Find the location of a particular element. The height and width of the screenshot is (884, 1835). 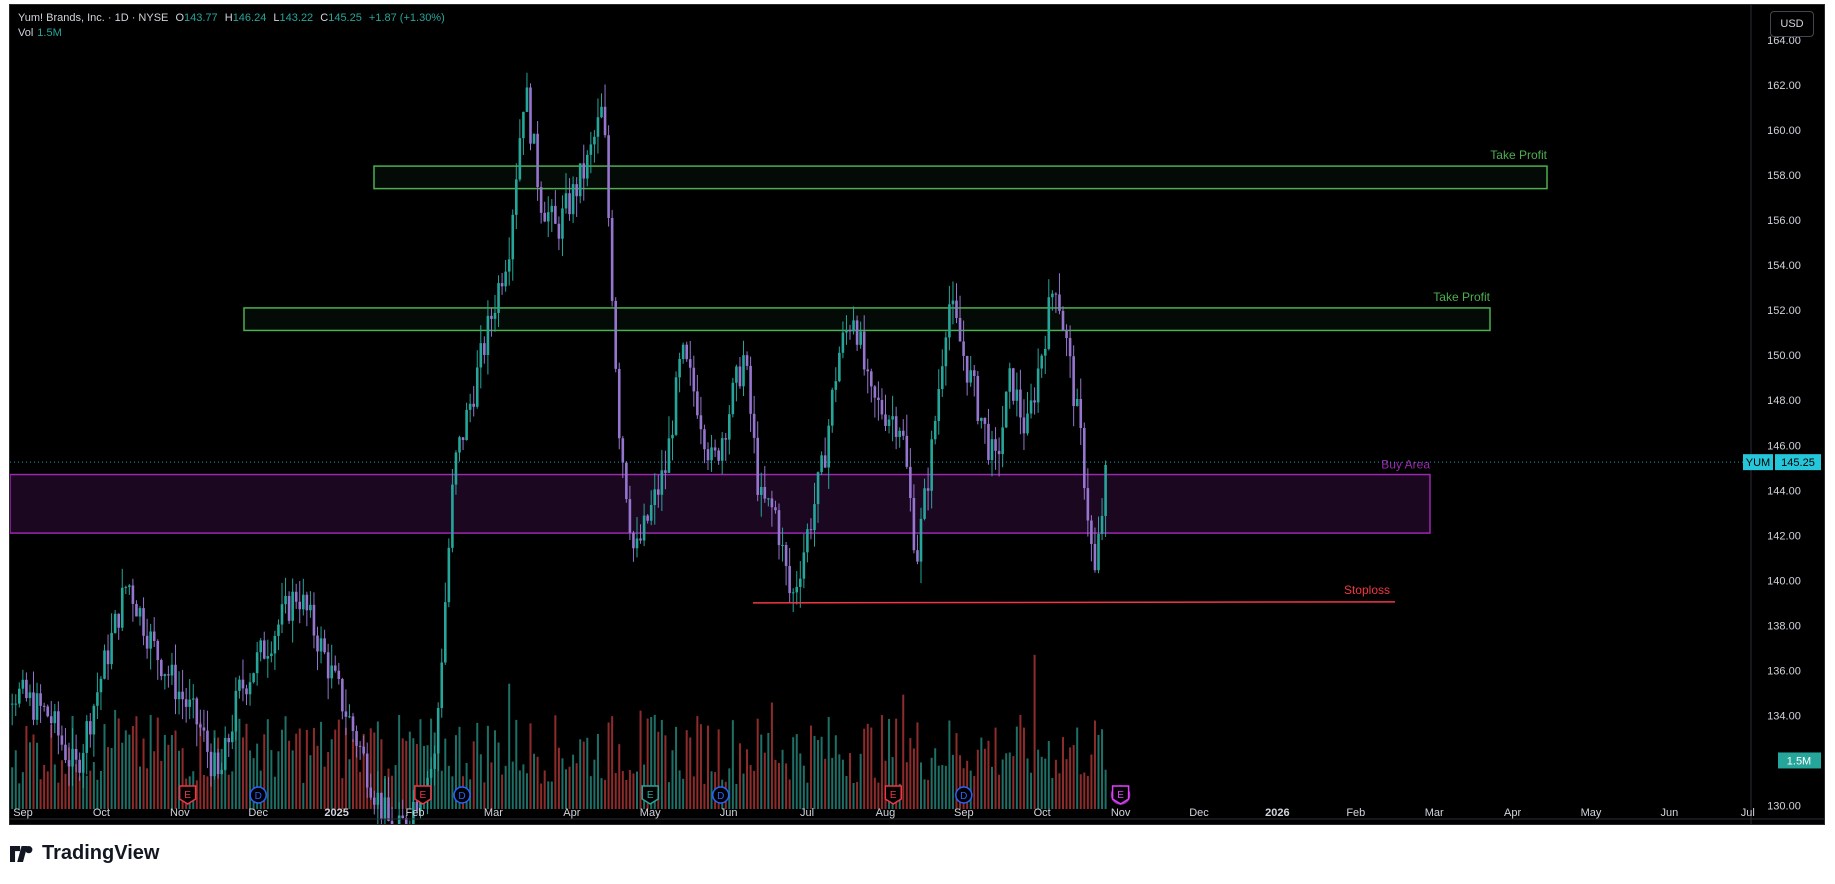

time-tick-label: 2026 is located at coordinates (1277, 813).